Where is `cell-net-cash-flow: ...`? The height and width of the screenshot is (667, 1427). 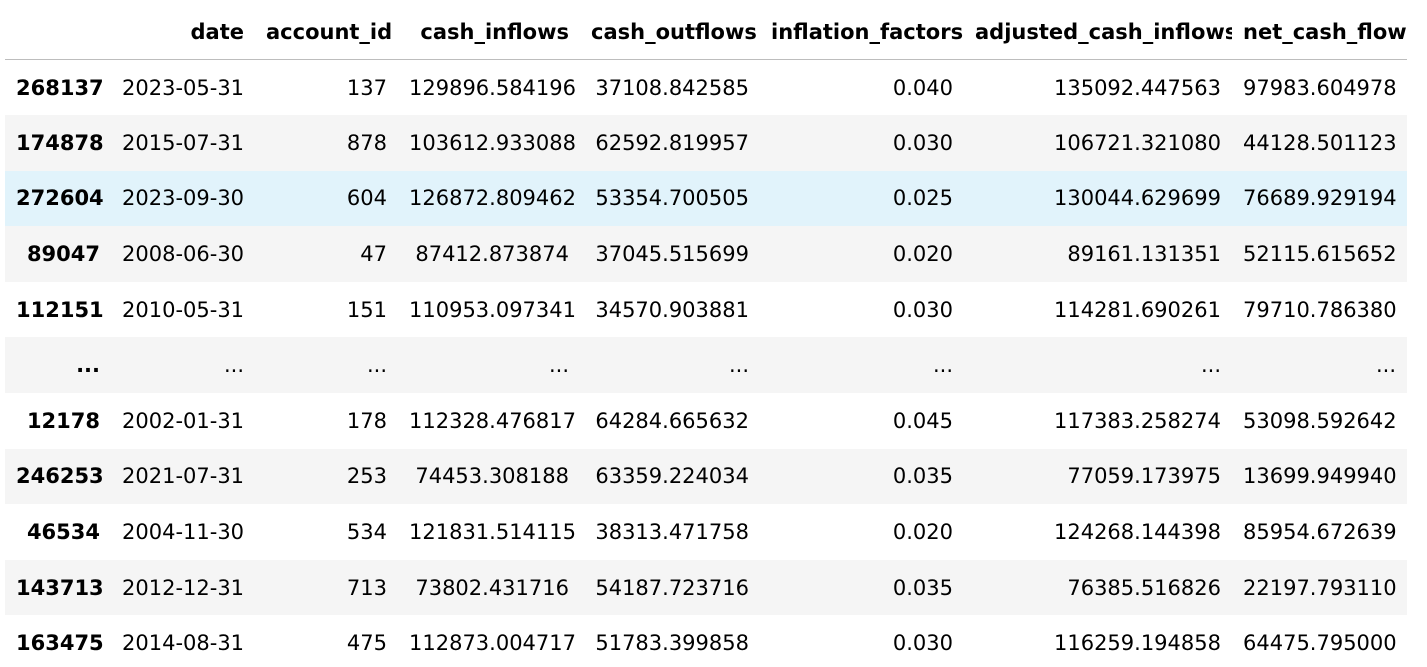 cell-net-cash-flow: ... is located at coordinates (1385, 365).